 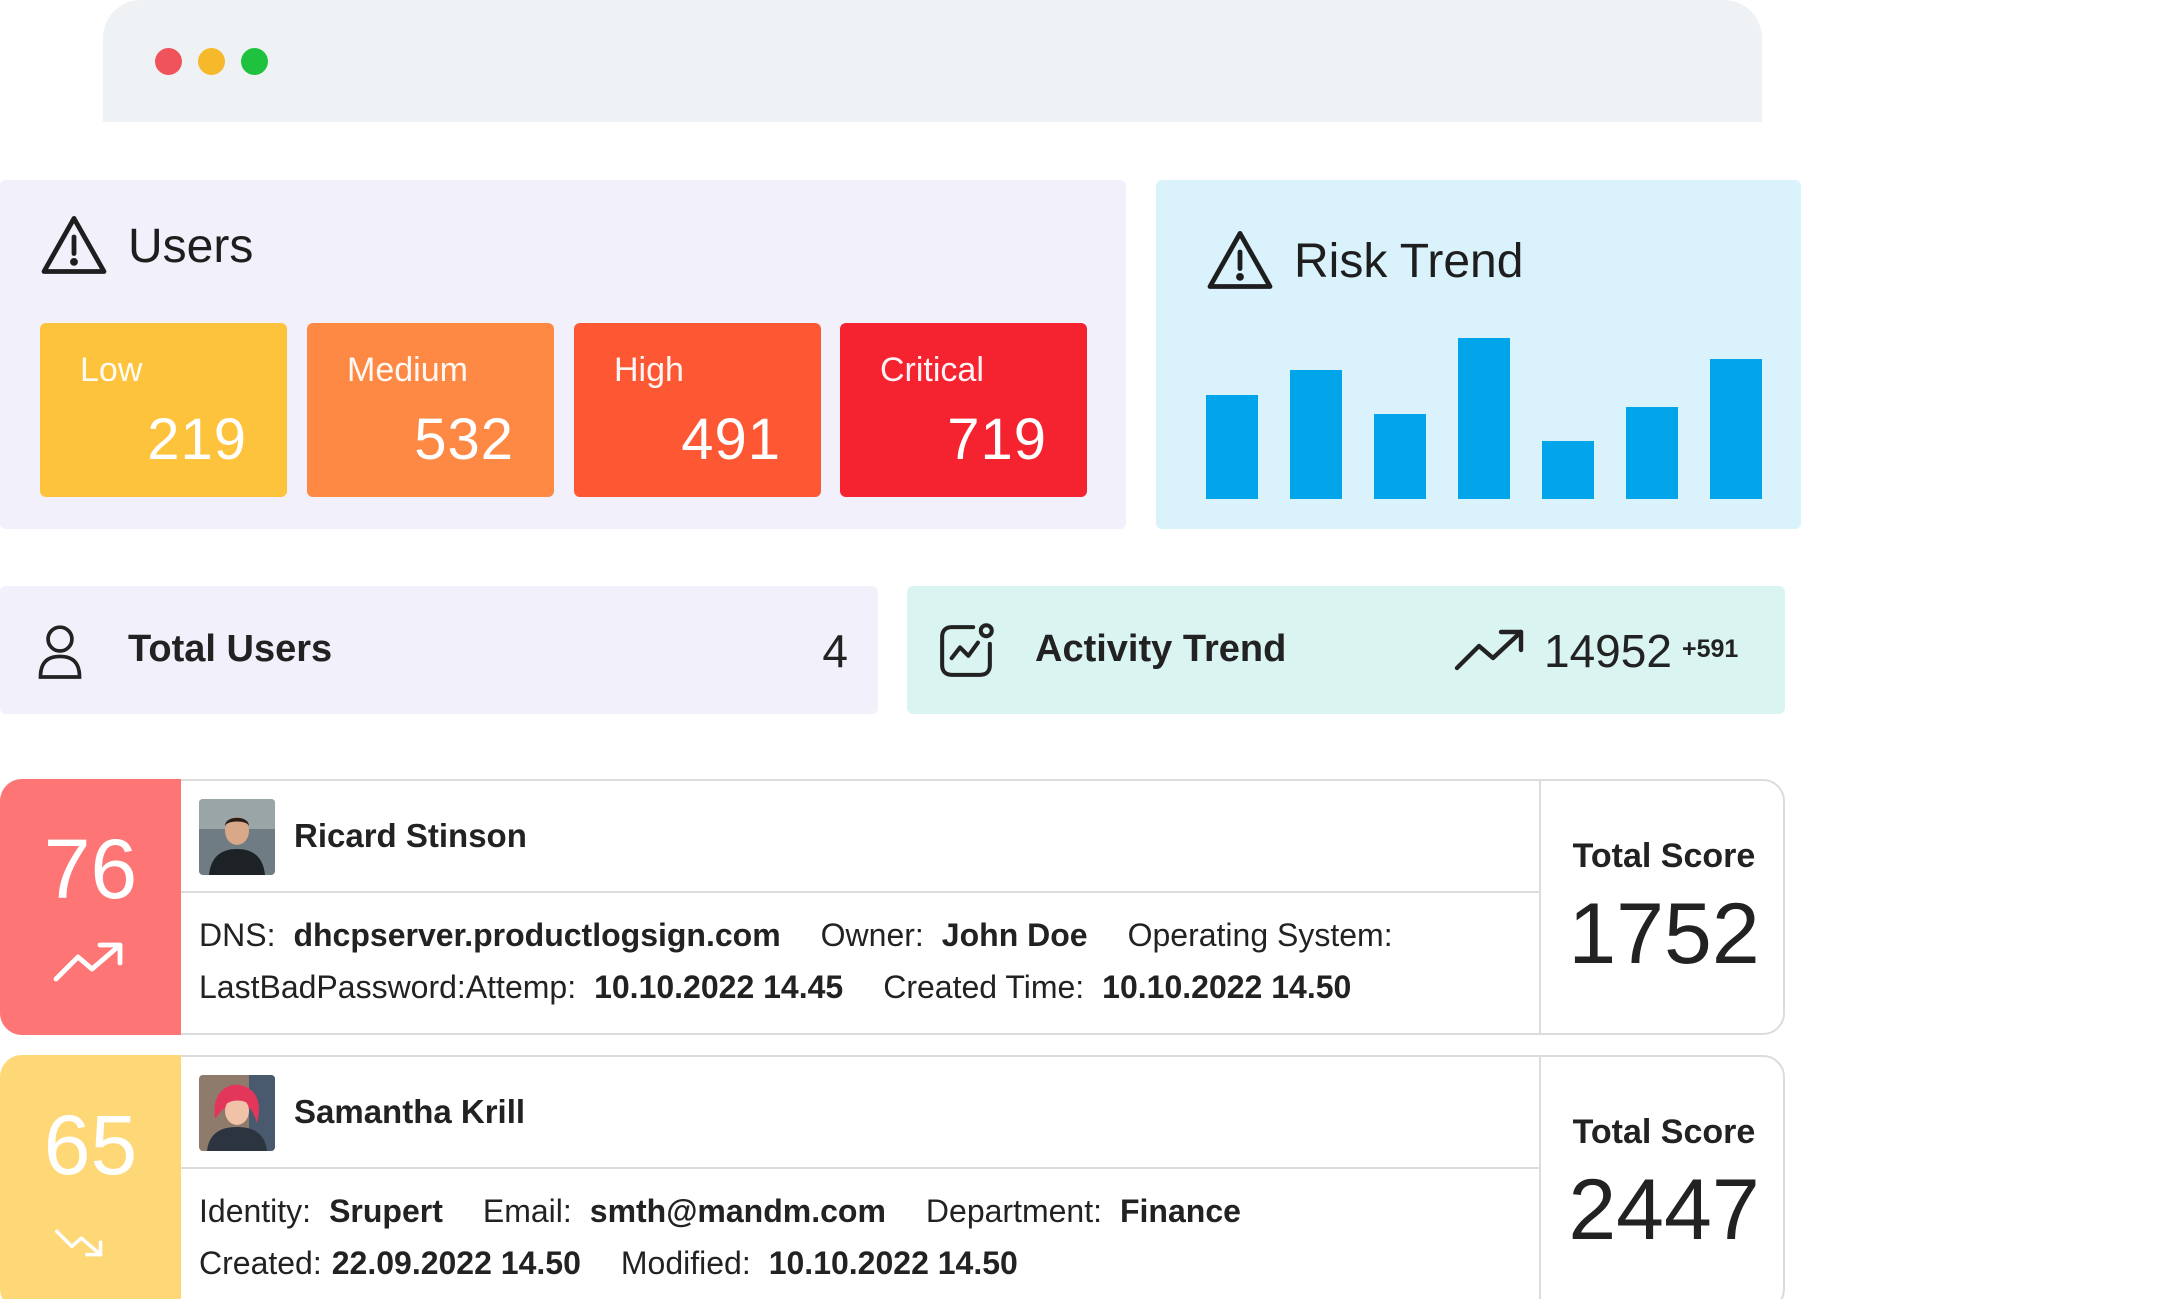 I want to click on risk-score-value: 76, so click(x=90, y=869).